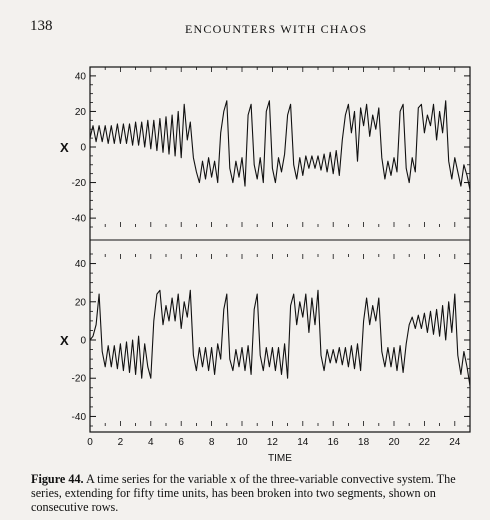  What do you see at coordinates (364, 442) in the screenshot?
I see `x-tick-label: 18` at bounding box center [364, 442].